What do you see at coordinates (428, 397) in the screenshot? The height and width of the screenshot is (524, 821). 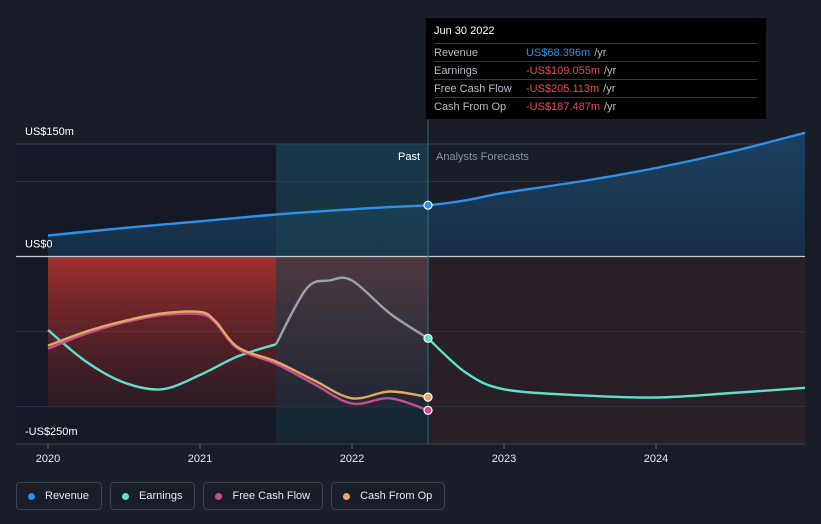 I see `data-point-cash-from-op` at bounding box center [428, 397].